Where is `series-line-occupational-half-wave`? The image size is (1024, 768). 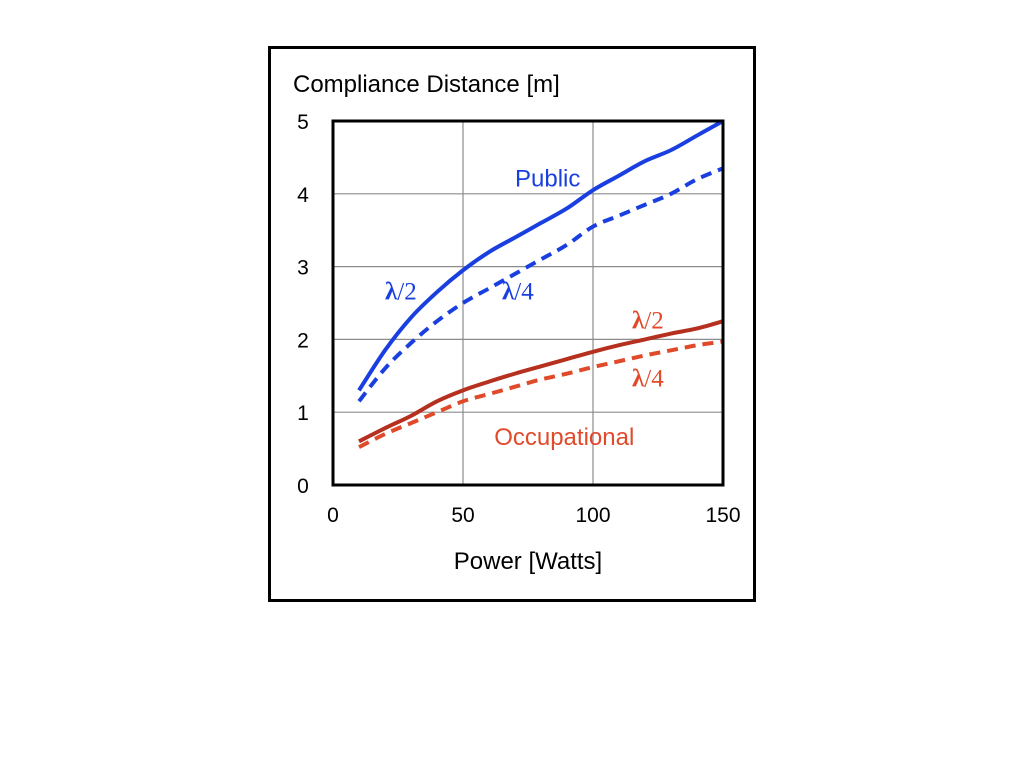 series-line-occupational-half-wave is located at coordinates (541, 381).